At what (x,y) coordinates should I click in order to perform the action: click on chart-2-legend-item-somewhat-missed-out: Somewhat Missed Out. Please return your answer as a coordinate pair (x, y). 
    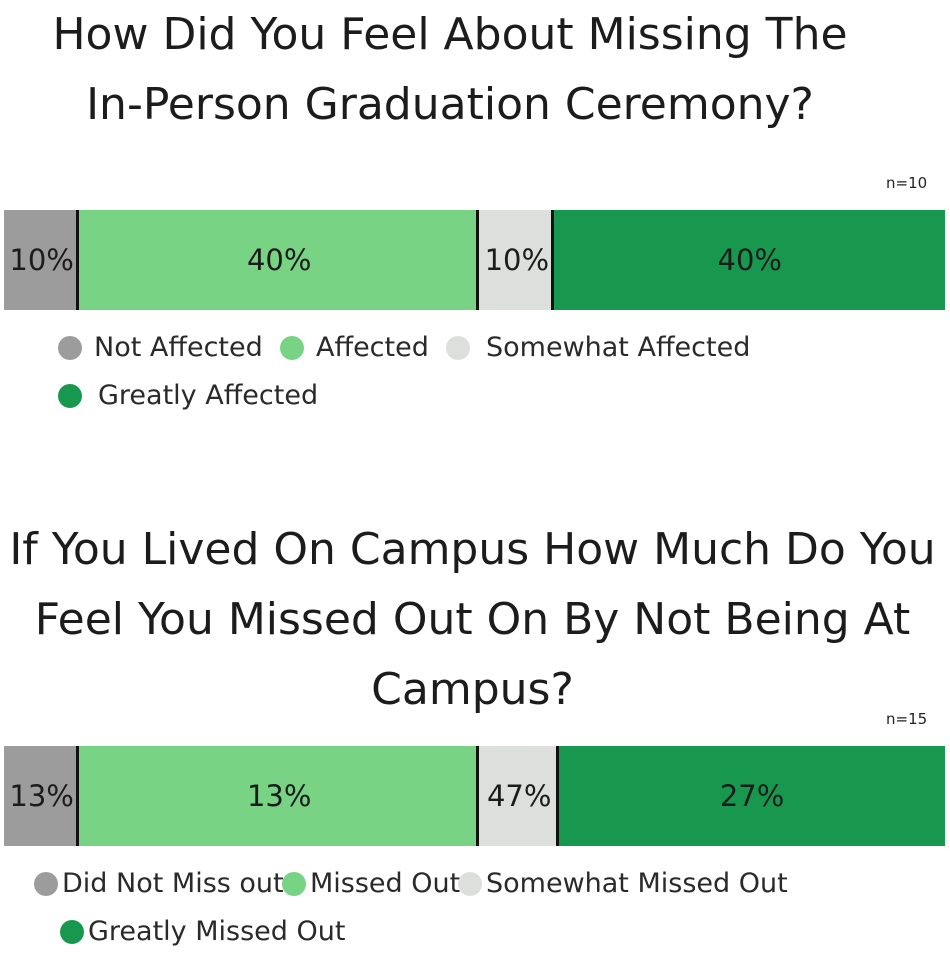
    Looking at the image, I should click on (623, 883).